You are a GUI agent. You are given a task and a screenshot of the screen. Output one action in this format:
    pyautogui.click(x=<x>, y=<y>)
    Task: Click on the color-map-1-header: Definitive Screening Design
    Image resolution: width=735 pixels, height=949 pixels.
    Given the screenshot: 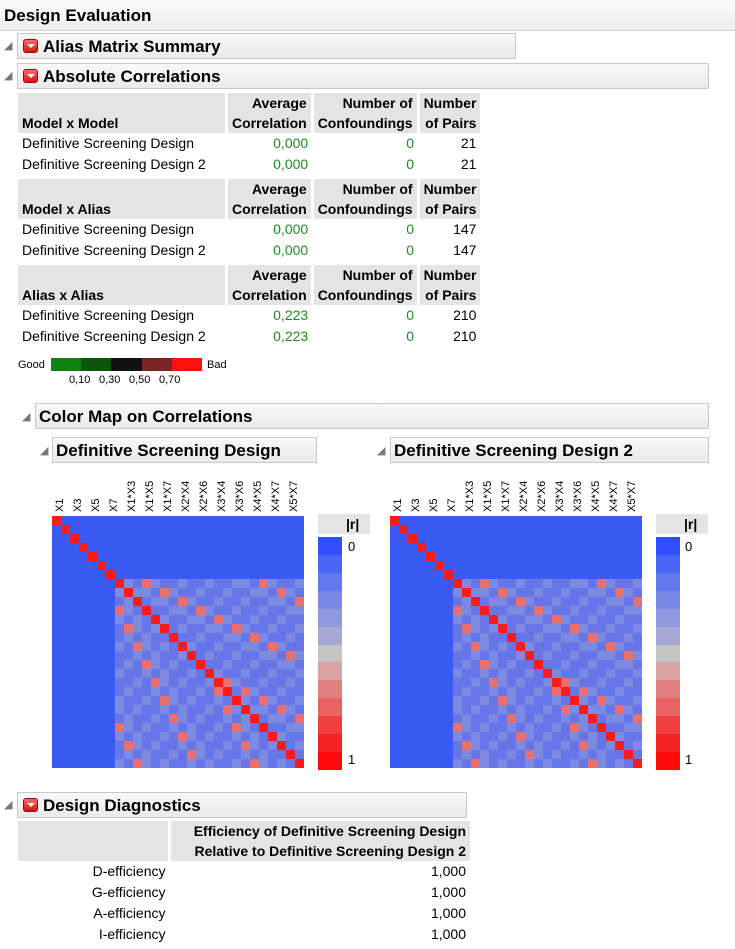 What is the action you would take?
    pyautogui.click(x=184, y=450)
    